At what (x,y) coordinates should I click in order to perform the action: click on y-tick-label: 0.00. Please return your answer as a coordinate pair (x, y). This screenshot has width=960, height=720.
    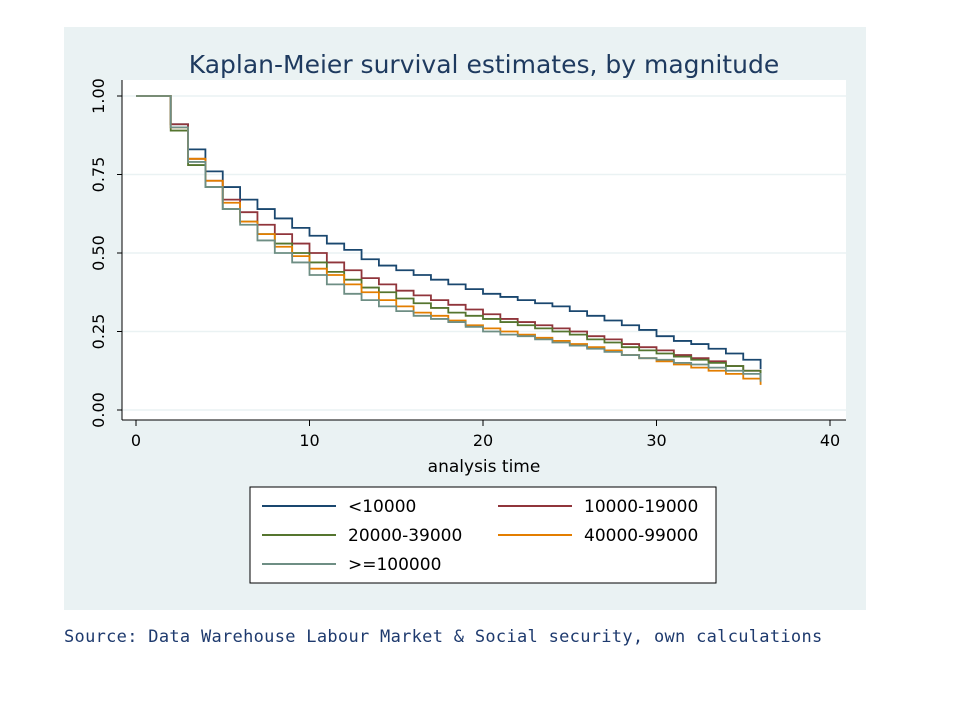
    Looking at the image, I should click on (98, 410).